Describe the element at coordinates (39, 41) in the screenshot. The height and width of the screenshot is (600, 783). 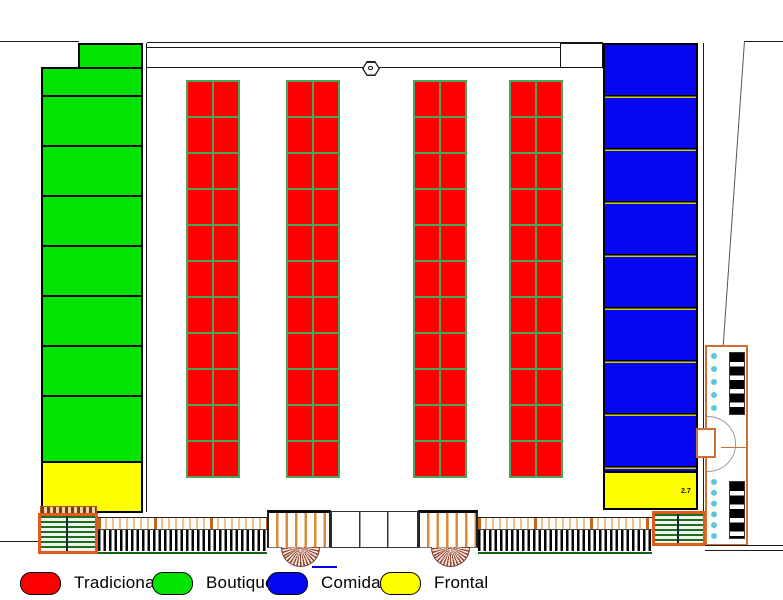
I see `outer-wall-left` at that location.